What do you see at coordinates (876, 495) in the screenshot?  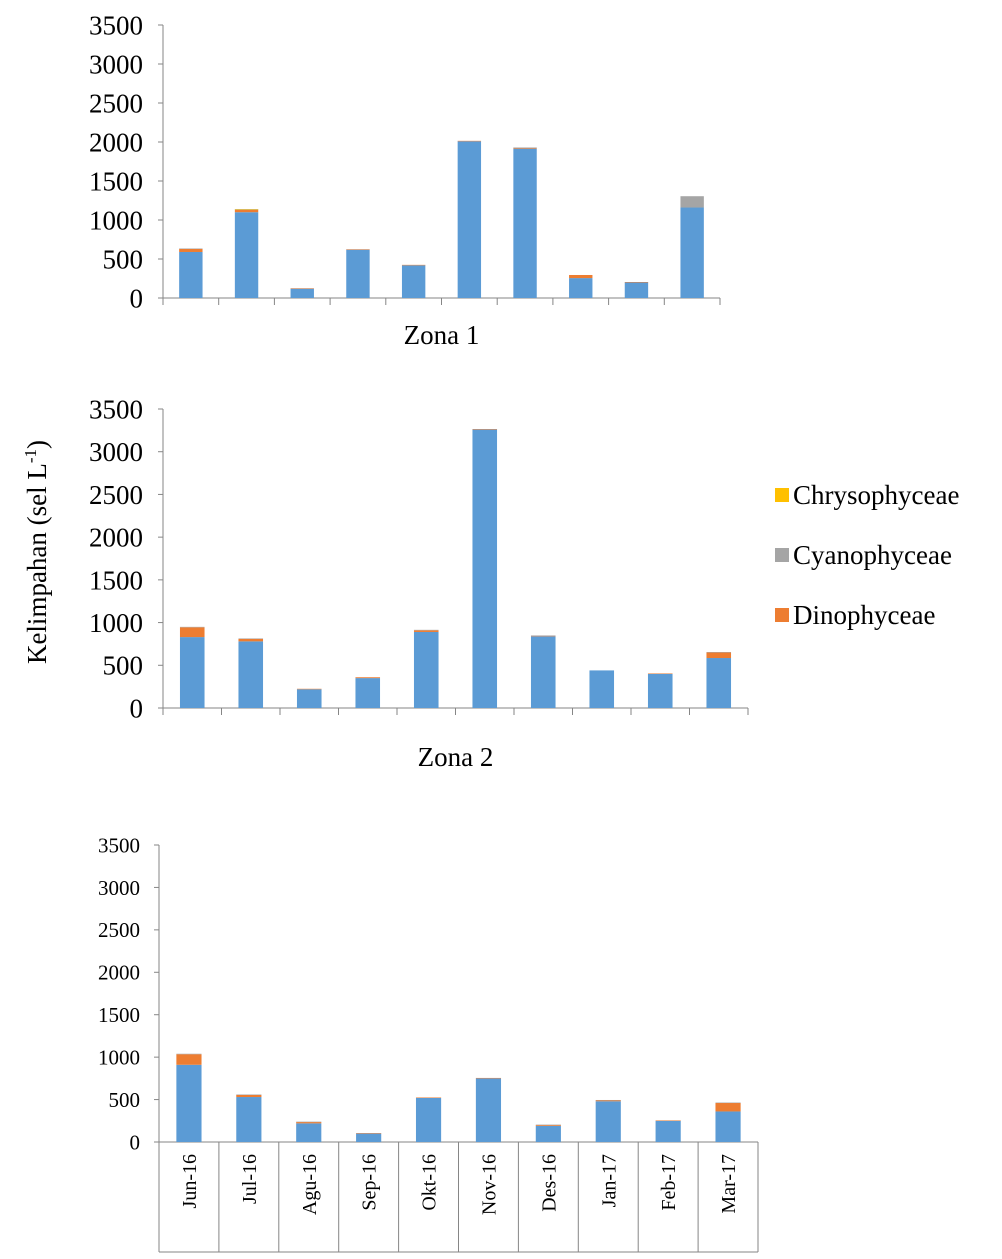 I see `legend-label: Chrysophyceae` at bounding box center [876, 495].